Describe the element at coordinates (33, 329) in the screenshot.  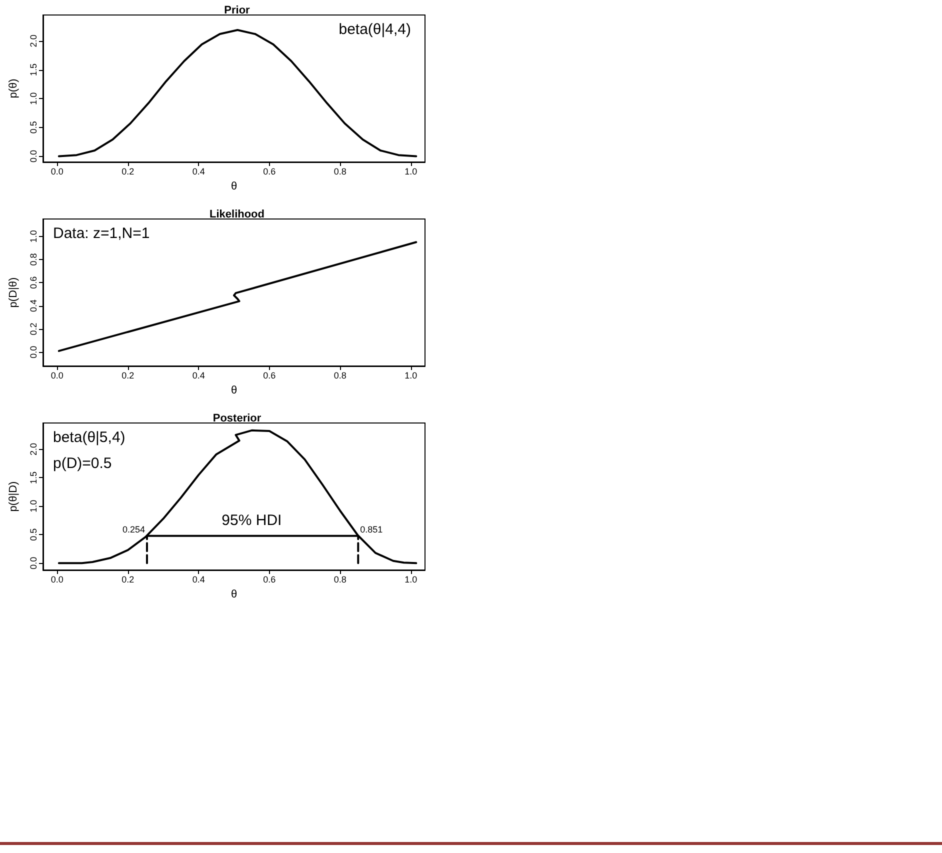
I see `y-tick-label: 0.2` at that location.